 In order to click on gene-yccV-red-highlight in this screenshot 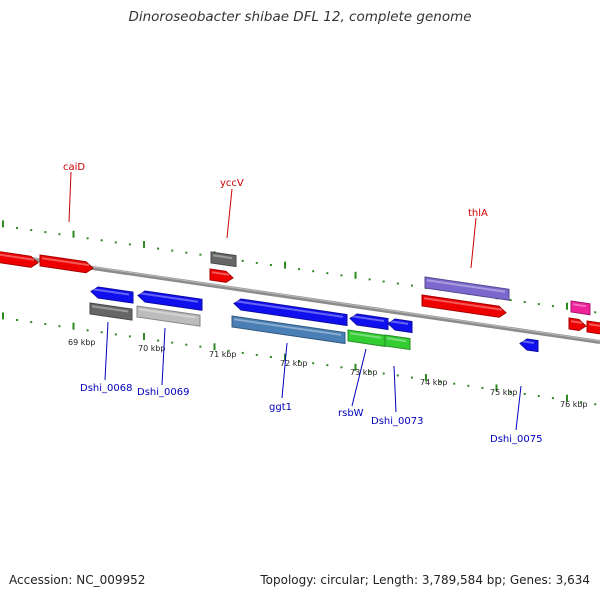, I will do `click(220, 273)`.